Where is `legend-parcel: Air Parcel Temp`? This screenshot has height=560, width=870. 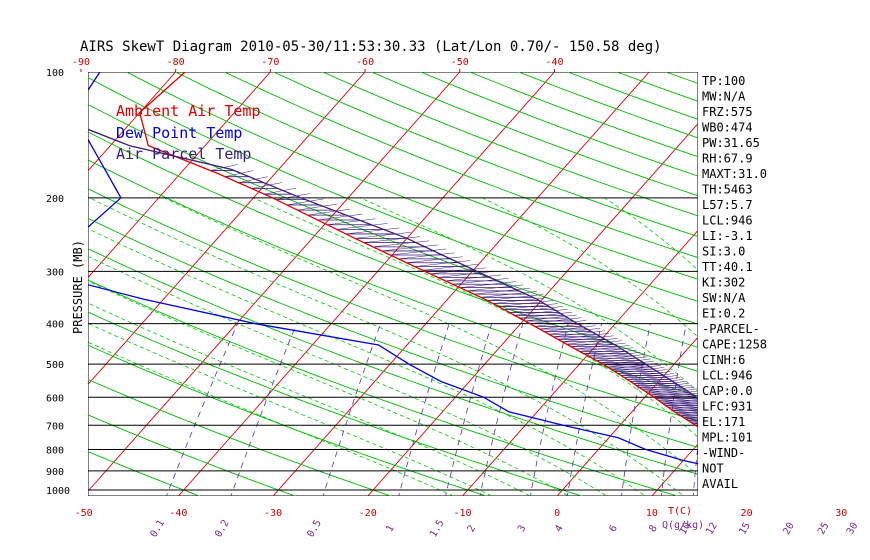
legend-parcel: Air Parcel Temp is located at coordinates (183, 154).